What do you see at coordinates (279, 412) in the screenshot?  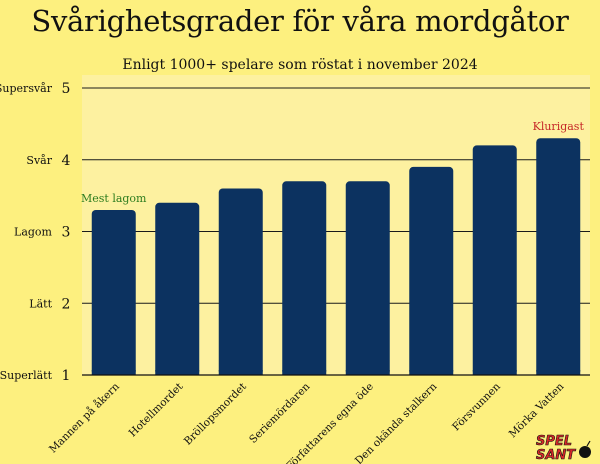 I see `x-tick-label: Seriemördaren` at bounding box center [279, 412].